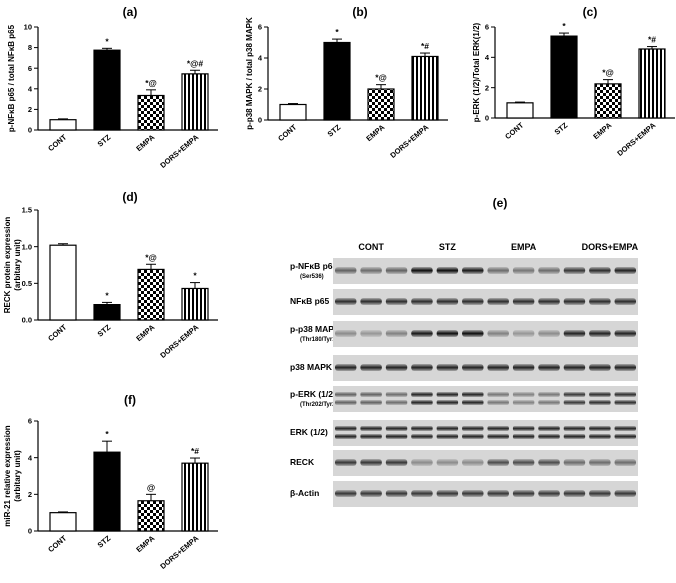  Describe the element at coordinates (487, 118) in the screenshot. I see `y-tick-label: 0` at that location.